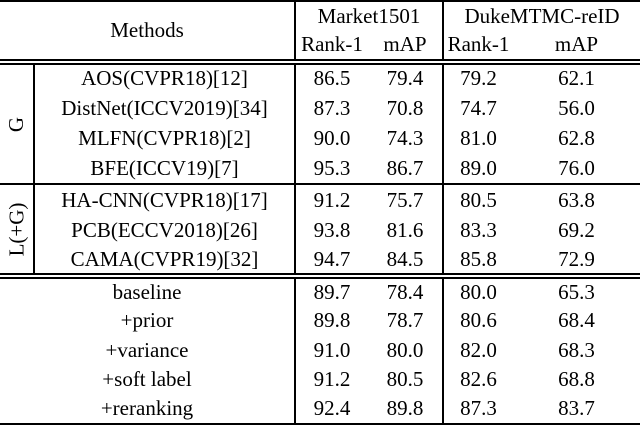 The width and height of the screenshot is (640, 425). What do you see at coordinates (331, 350) in the screenshot?
I see `metric-cell: 91.0` at bounding box center [331, 350].